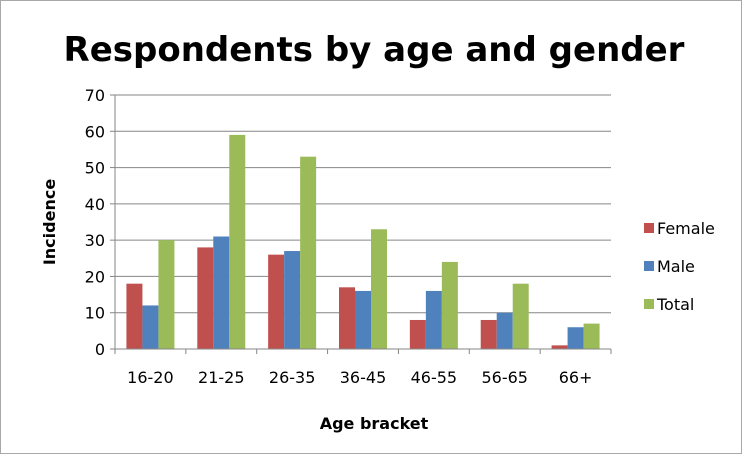  I want to click on y-tick-label: 50, so click(95, 168).